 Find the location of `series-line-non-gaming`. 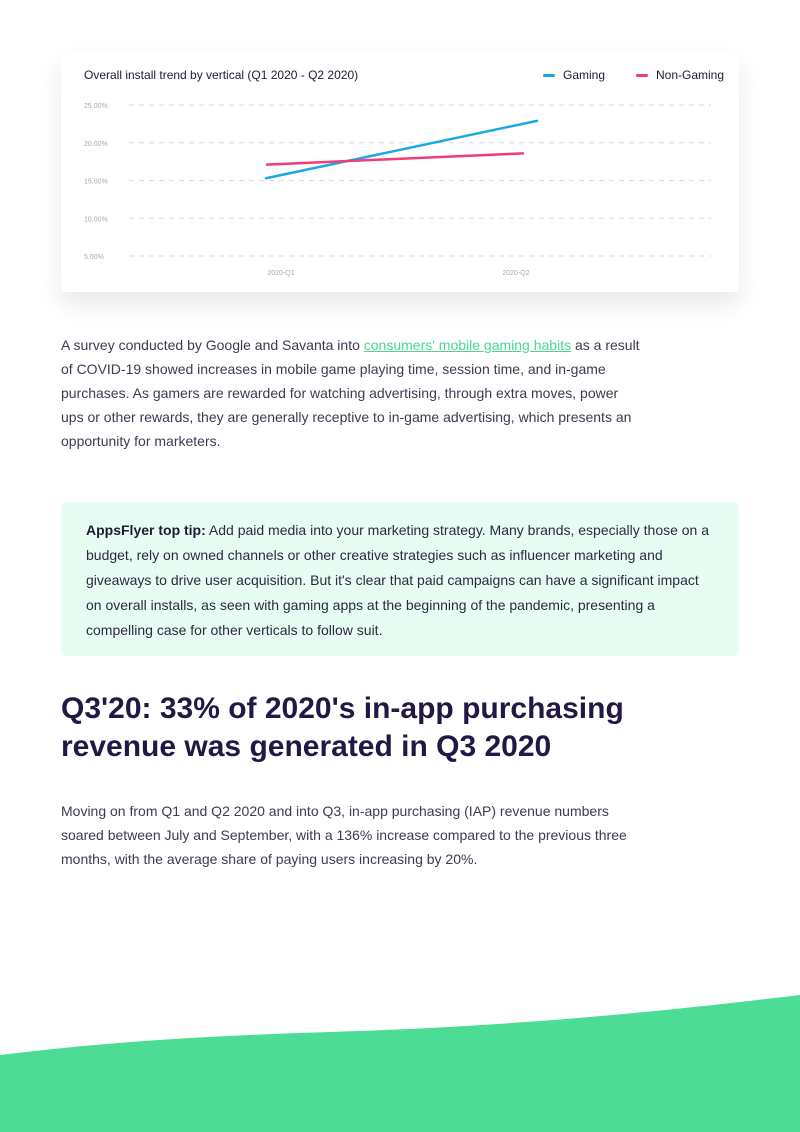

series-line-non-gaming is located at coordinates (395, 159).